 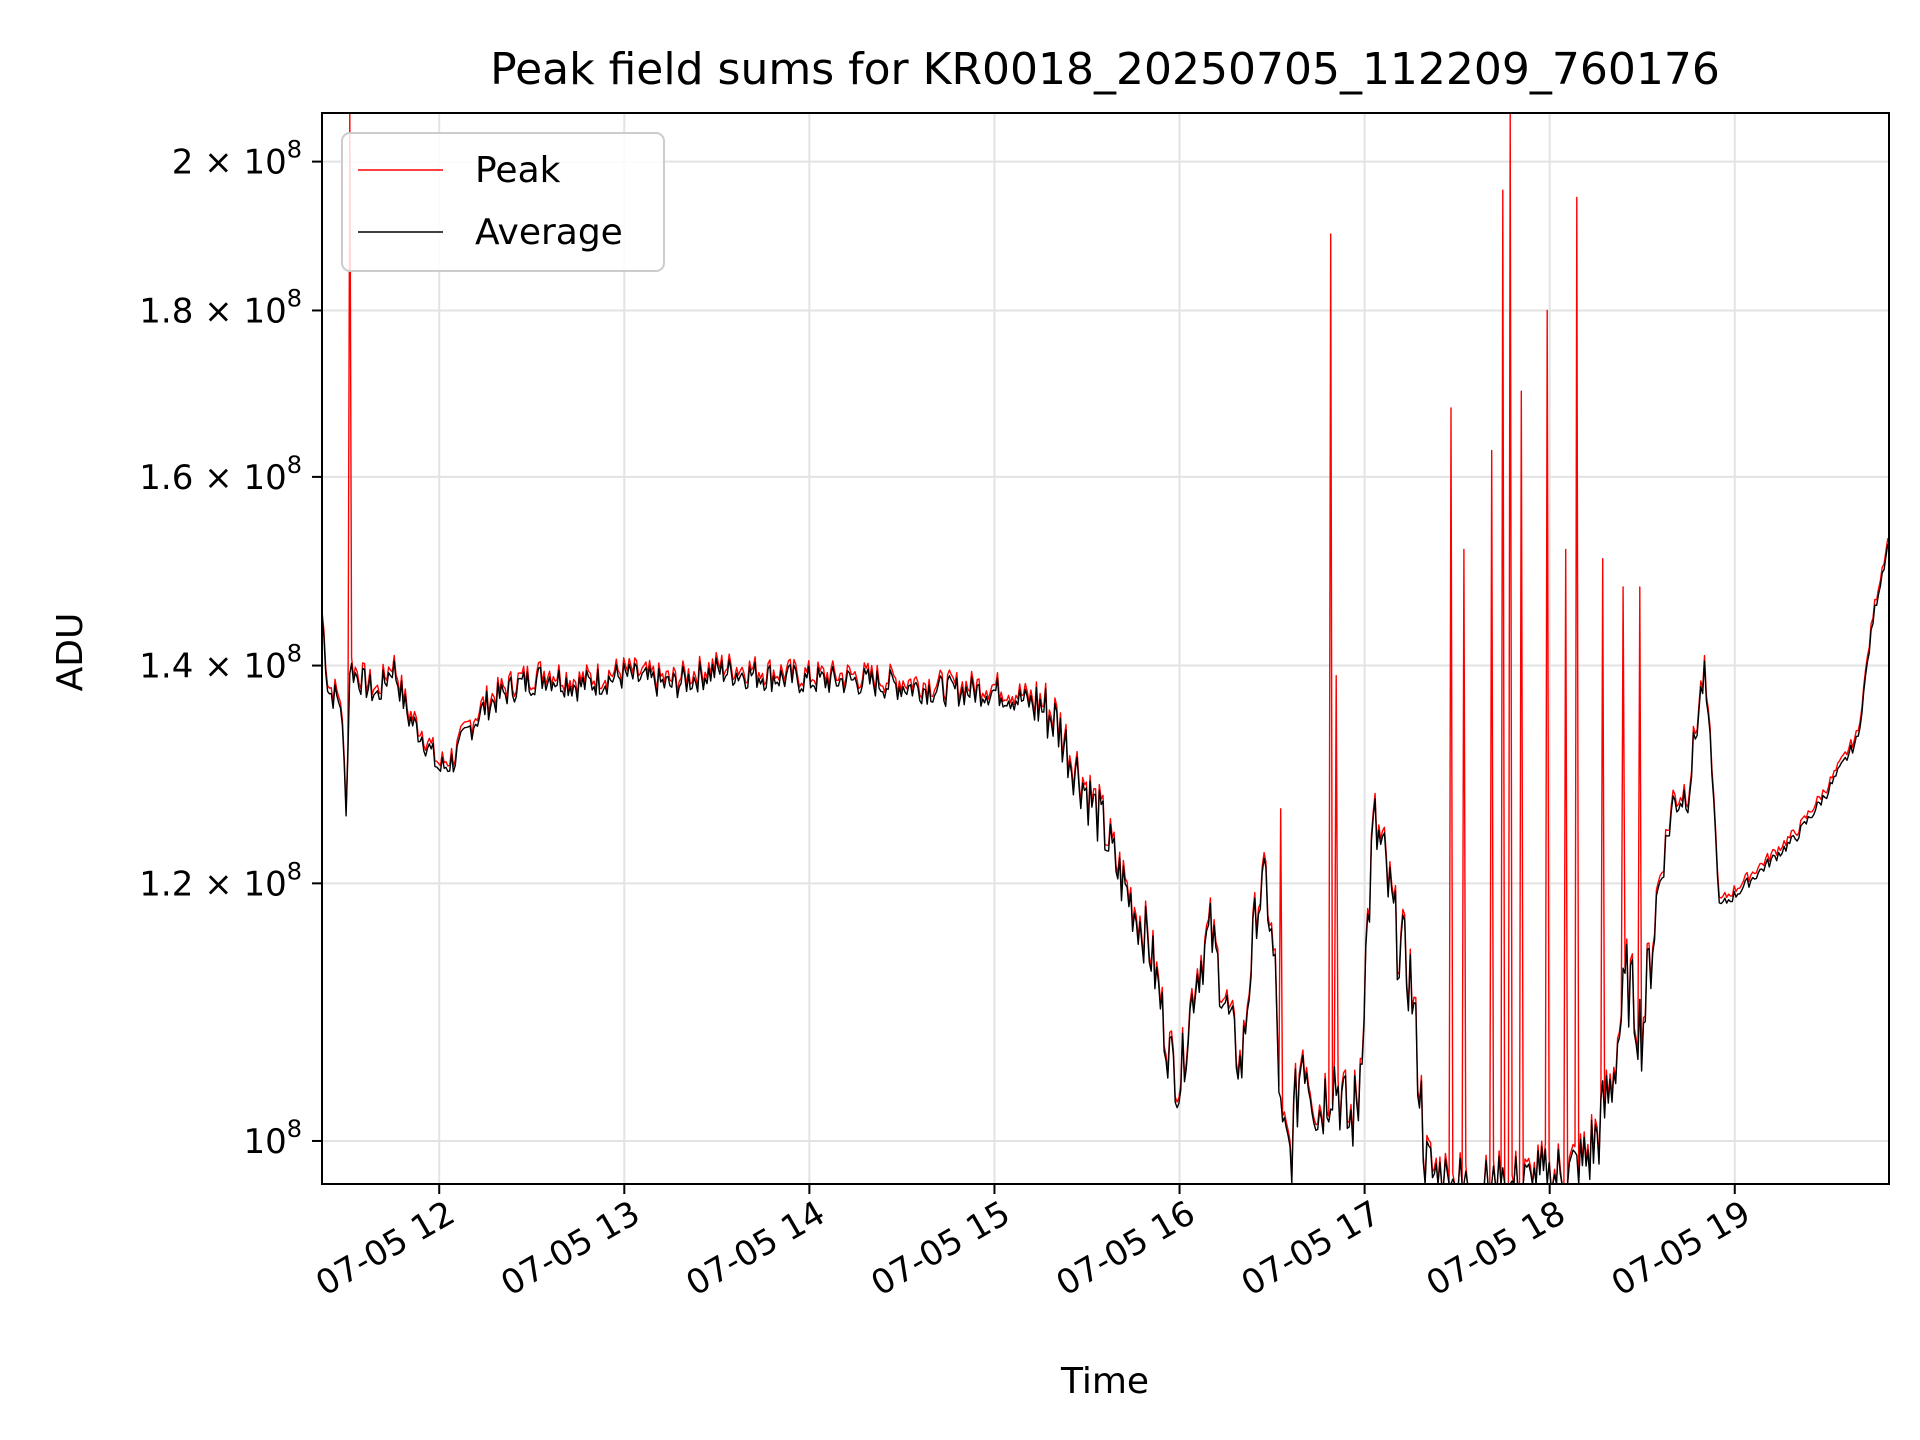 I want to click on y-tick-label: 1.8 × 108, so click(x=220, y=307).